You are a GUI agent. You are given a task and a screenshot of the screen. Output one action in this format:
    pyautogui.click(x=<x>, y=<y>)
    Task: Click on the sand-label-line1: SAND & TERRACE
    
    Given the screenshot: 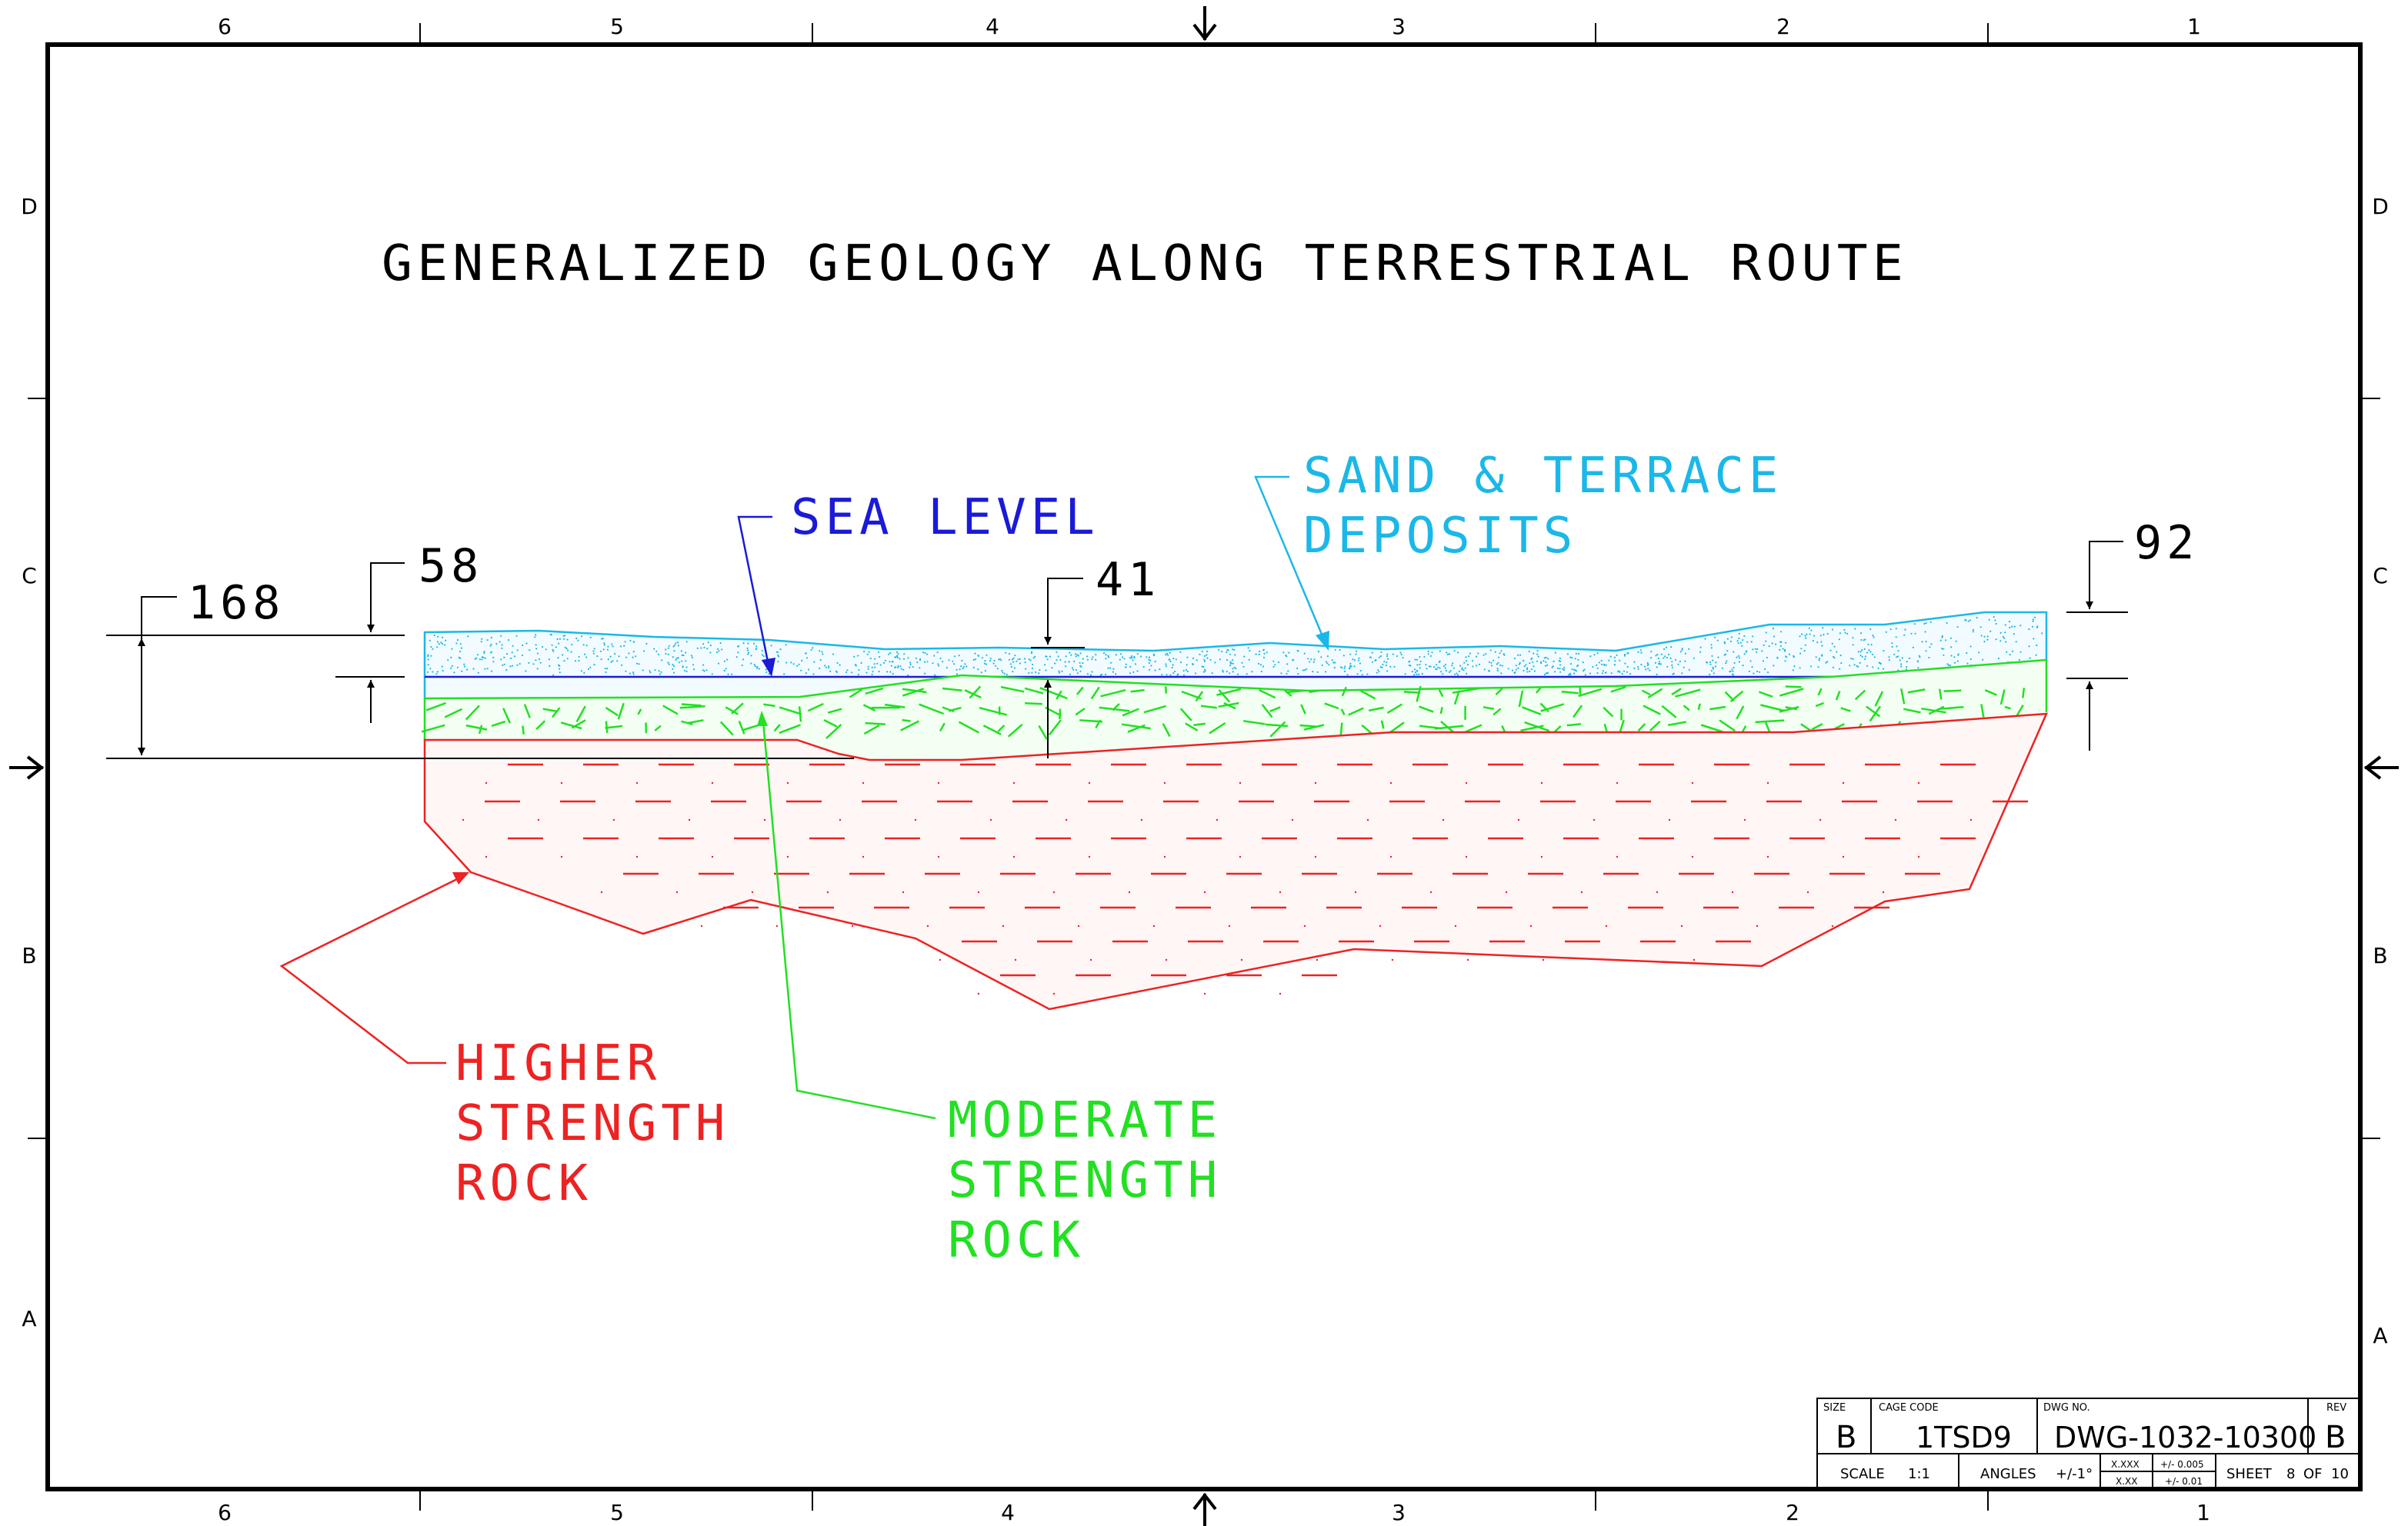 What is the action you would take?
    pyautogui.click(x=1543, y=476)
    